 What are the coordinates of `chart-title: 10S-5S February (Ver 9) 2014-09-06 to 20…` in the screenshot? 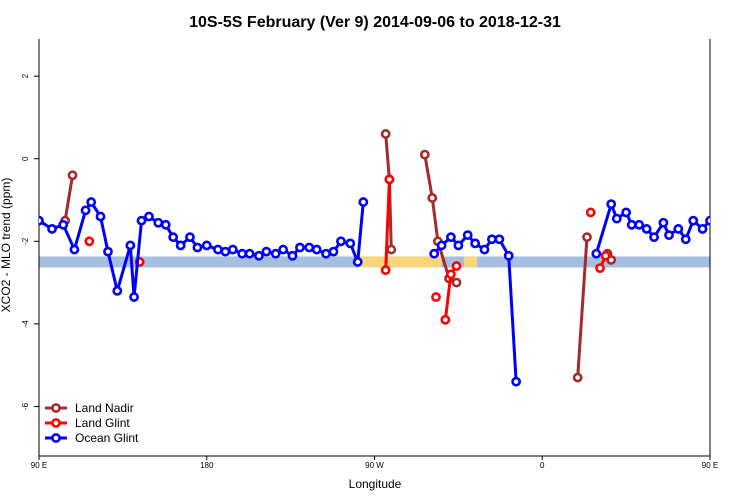 It's located at (375, 22).